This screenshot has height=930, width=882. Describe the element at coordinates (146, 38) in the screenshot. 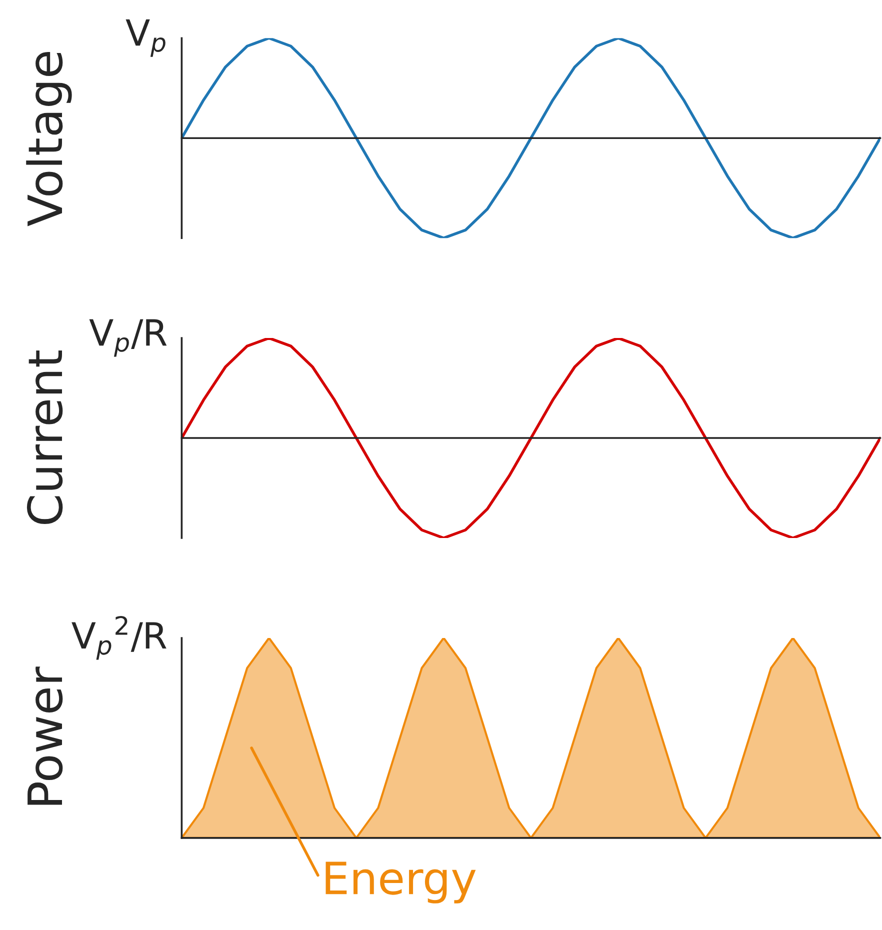

I see `text: V$_{p}$` at that location.